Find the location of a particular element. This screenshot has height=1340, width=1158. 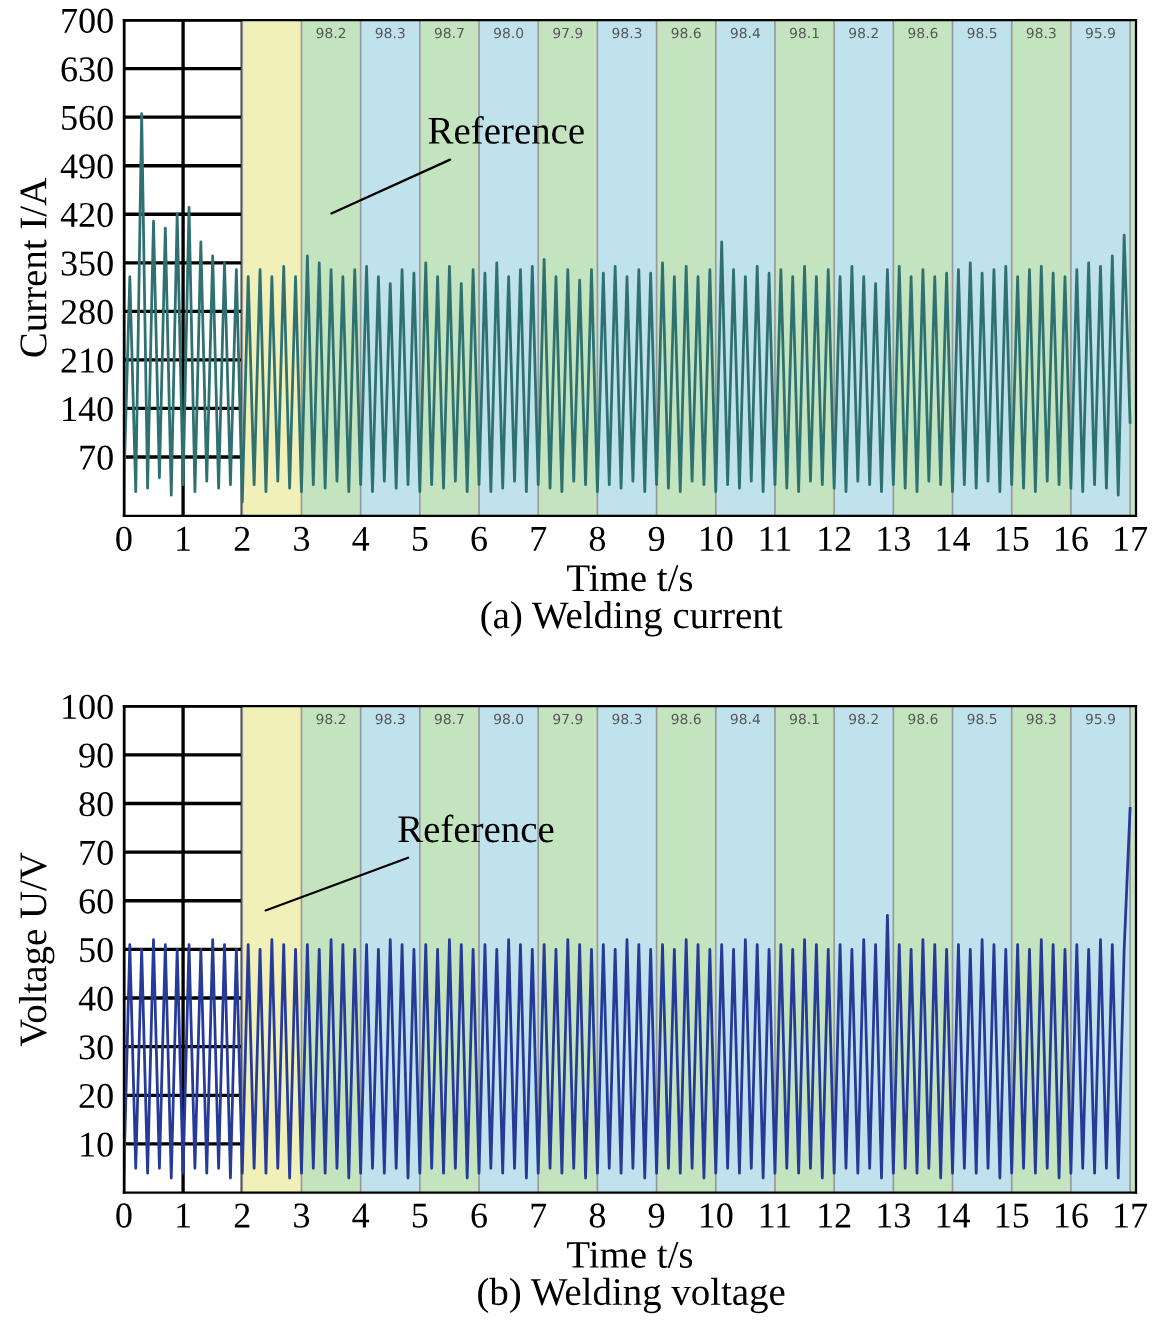

text: (b) Welding voltage is located at coordinates (631, 1295).